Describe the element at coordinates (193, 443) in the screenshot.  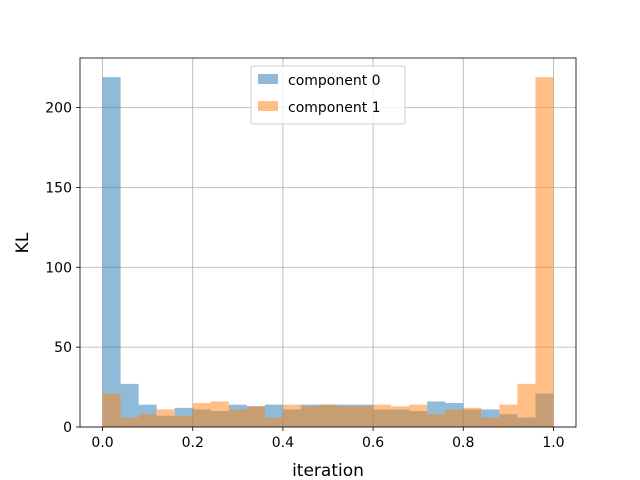
I see `x-tick-label: 0.2` at that location.